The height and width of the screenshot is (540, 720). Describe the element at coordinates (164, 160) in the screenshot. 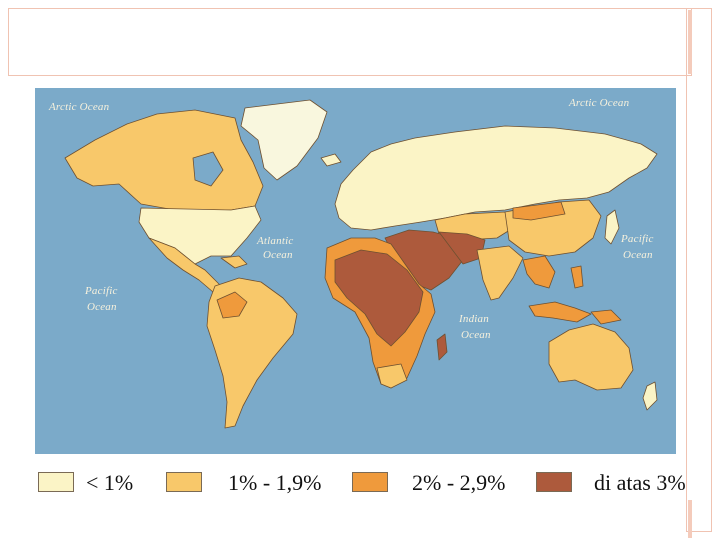

I see `canada-region` at that location.